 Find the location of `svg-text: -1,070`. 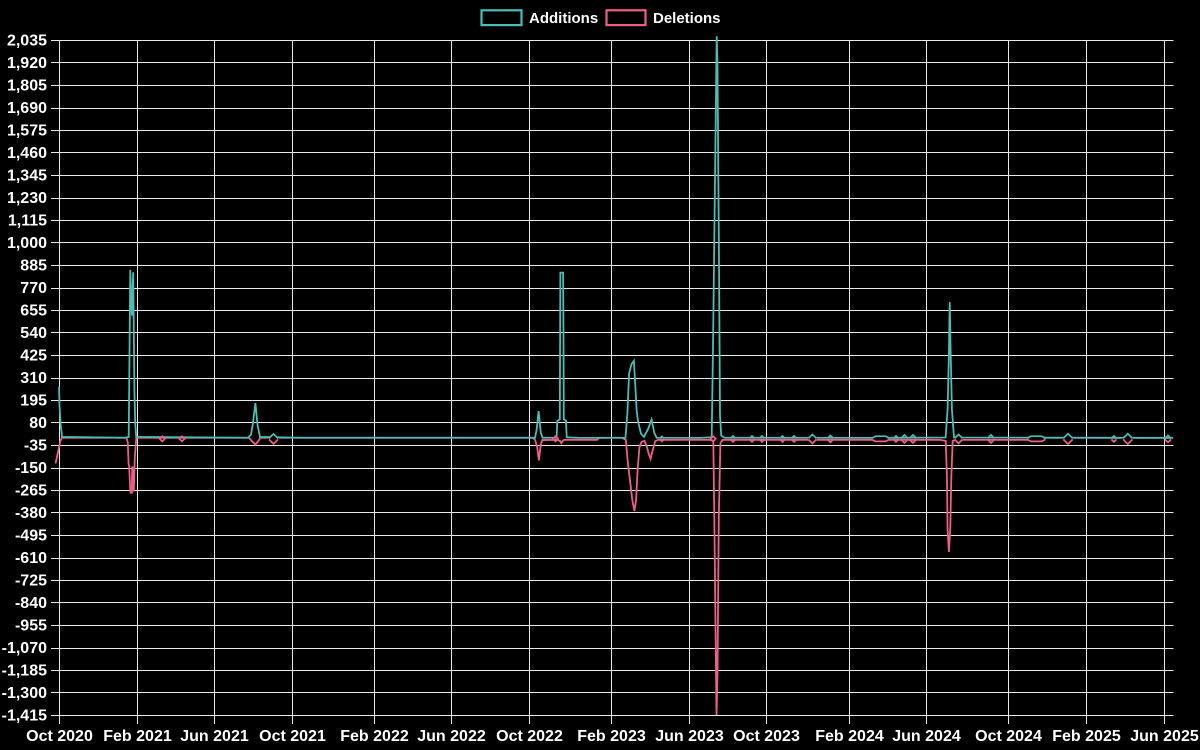

svg-text: -1,070 is located at coordinates (24, 648).